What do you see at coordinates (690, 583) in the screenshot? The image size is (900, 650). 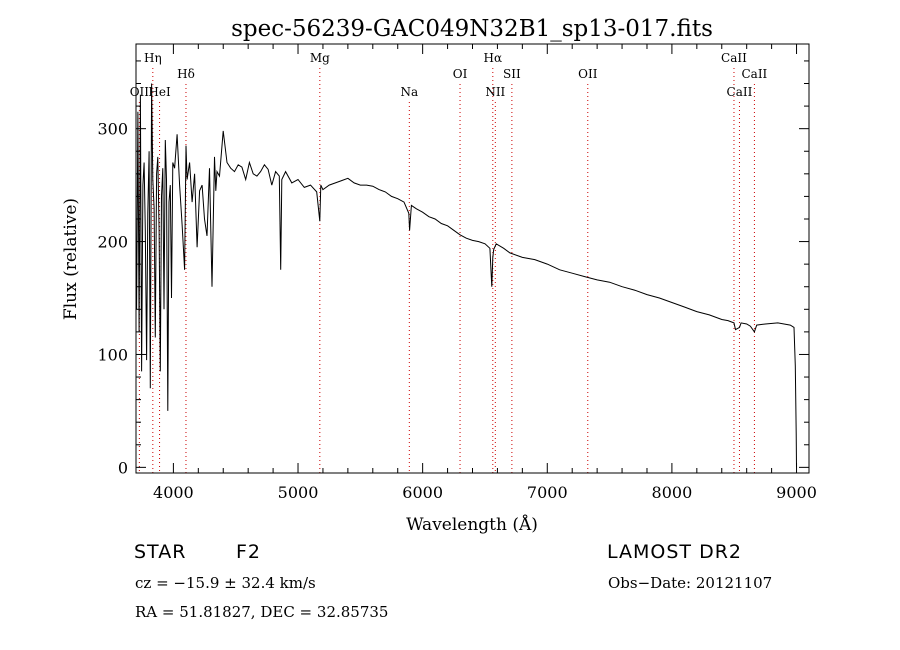 I see `obs-date-text: Obs−Date: 20121107` at bounding box center [690, 583].